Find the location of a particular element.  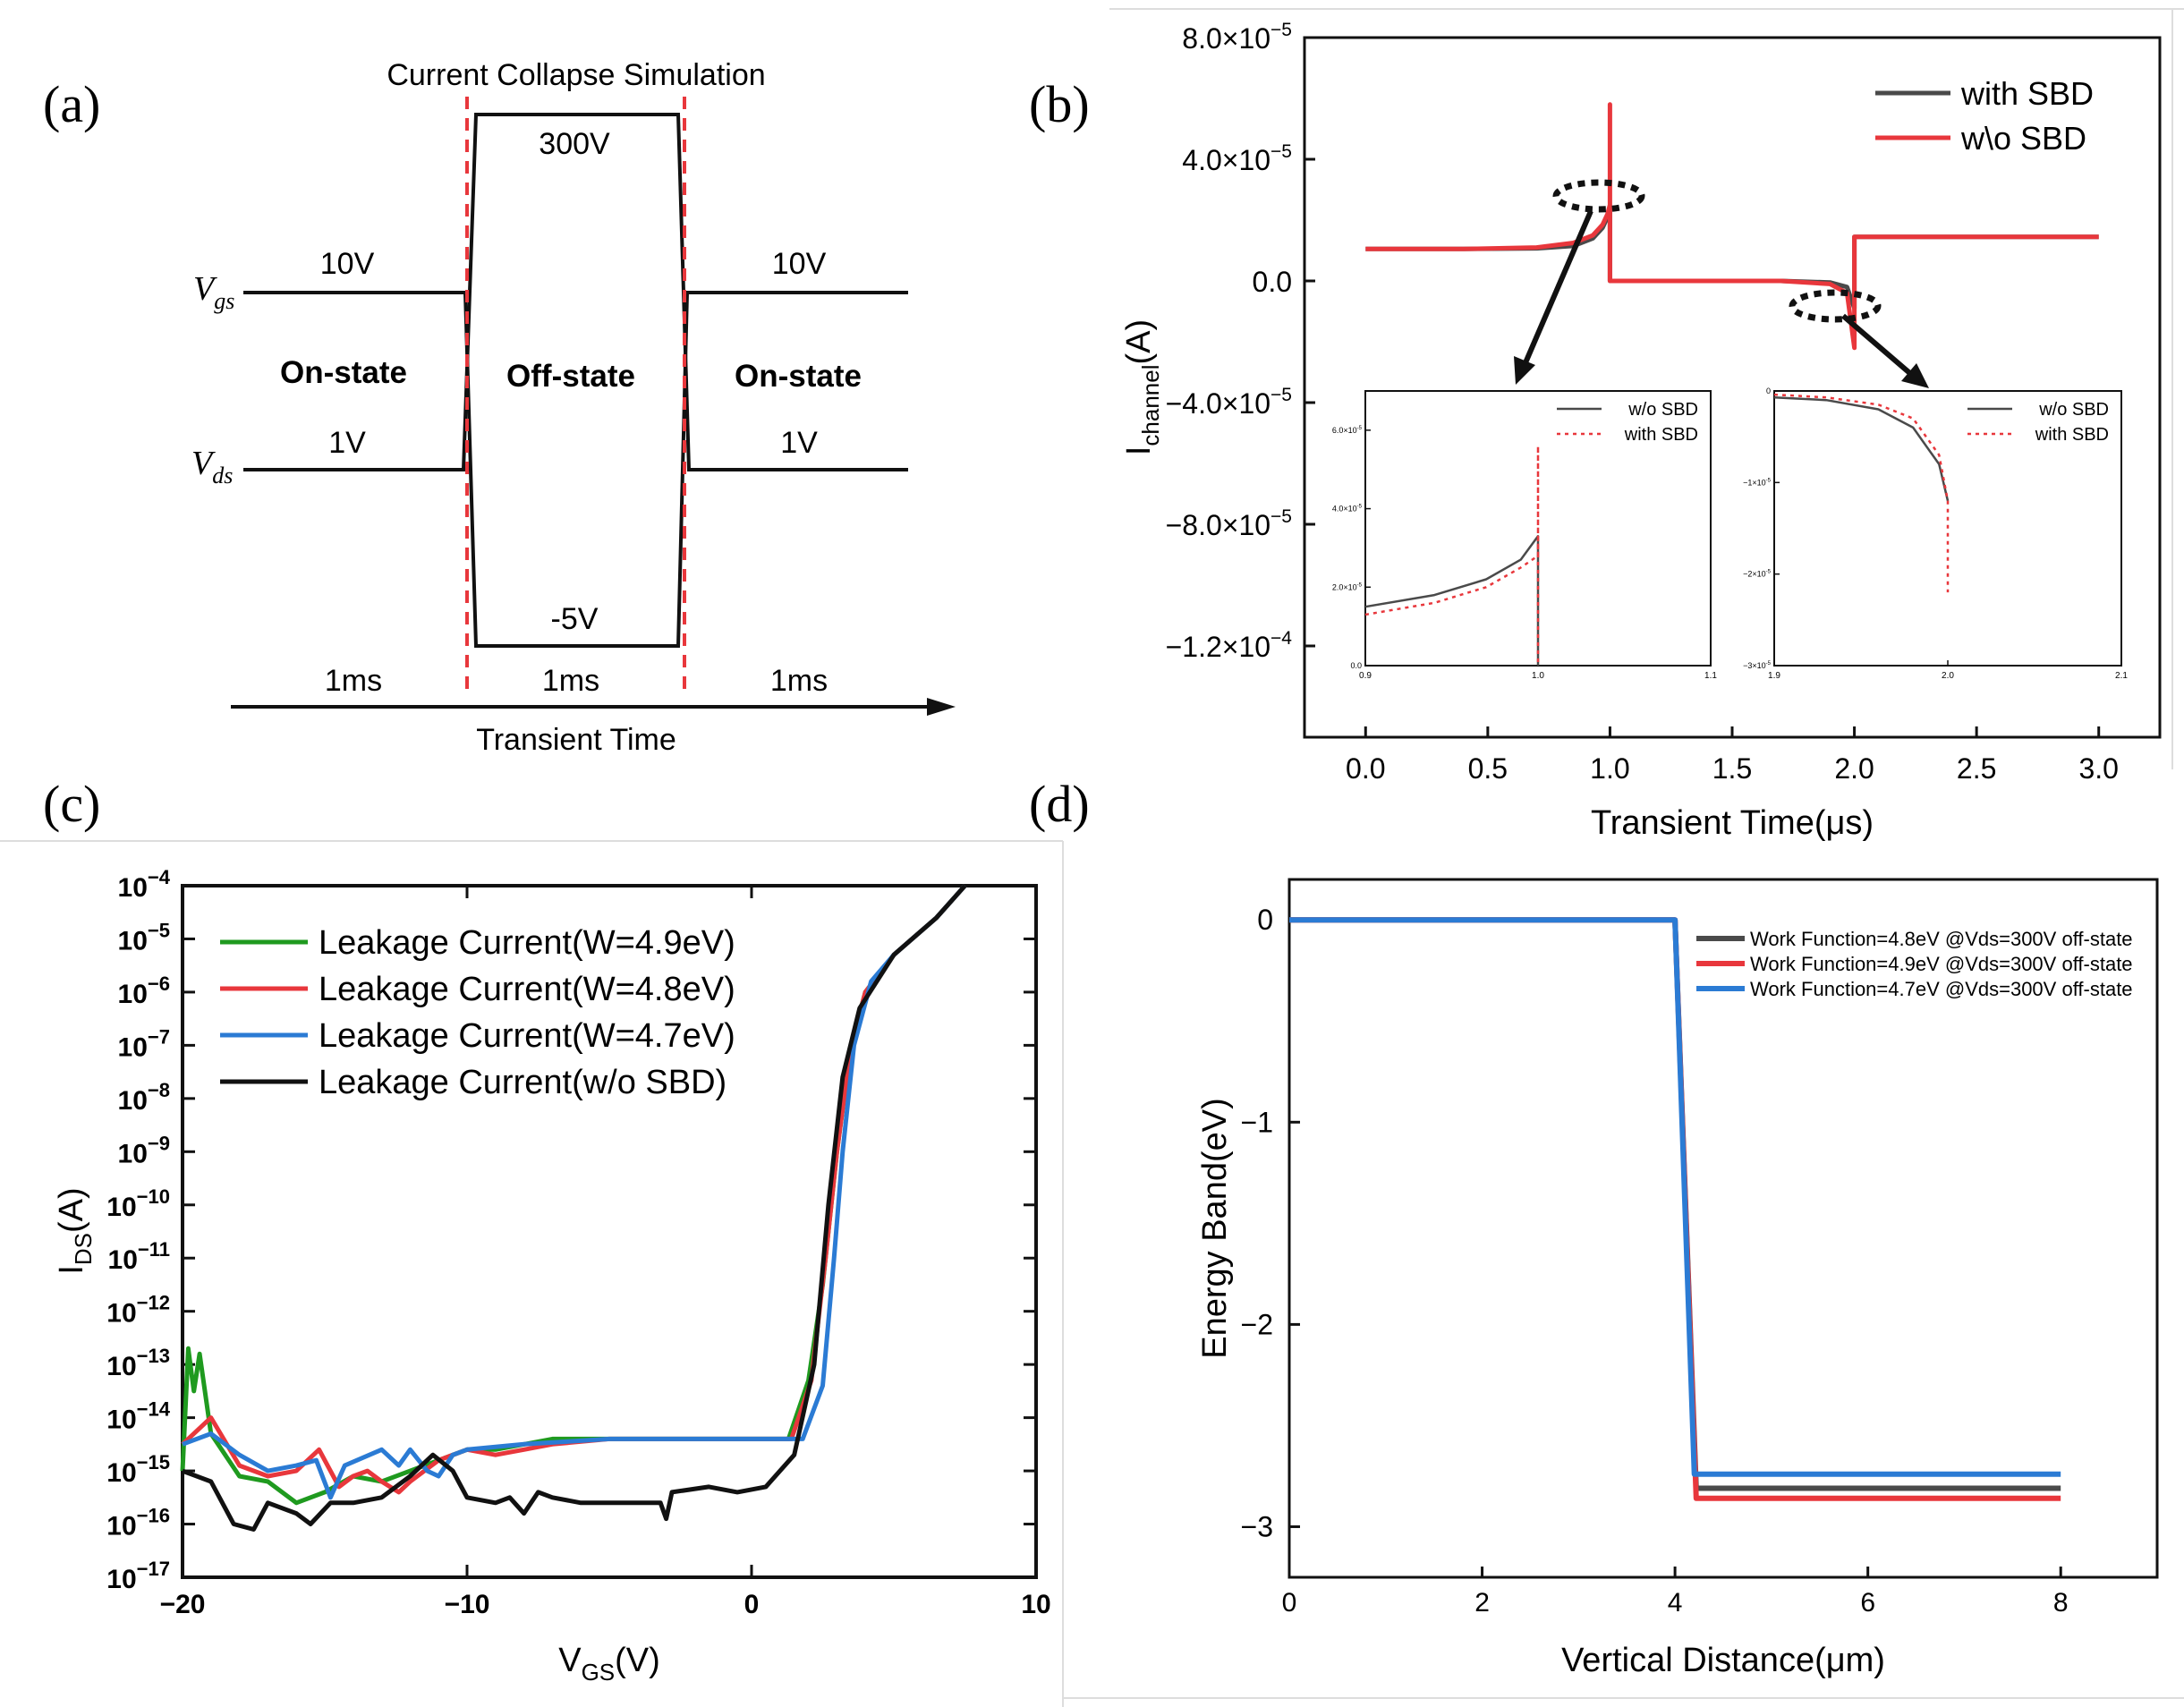

duration-label-1: 1ms is located at coordinates (353, 681).